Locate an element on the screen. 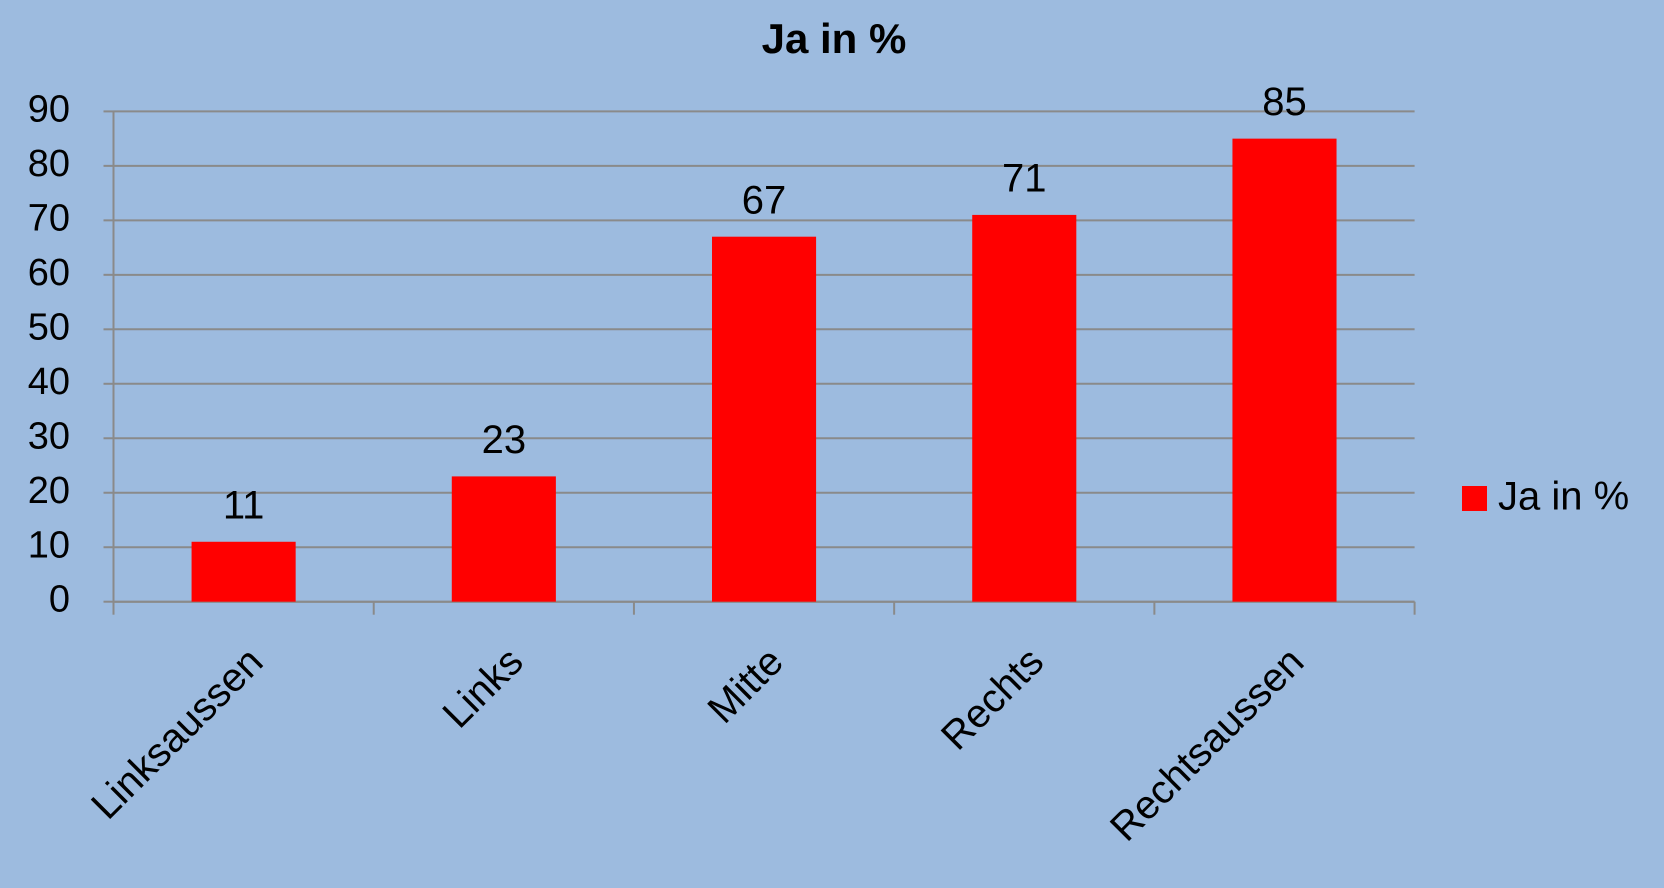 The height and width of the screenshot is (888, 1664). data-label: 23 is located at coordinates (504, 440).